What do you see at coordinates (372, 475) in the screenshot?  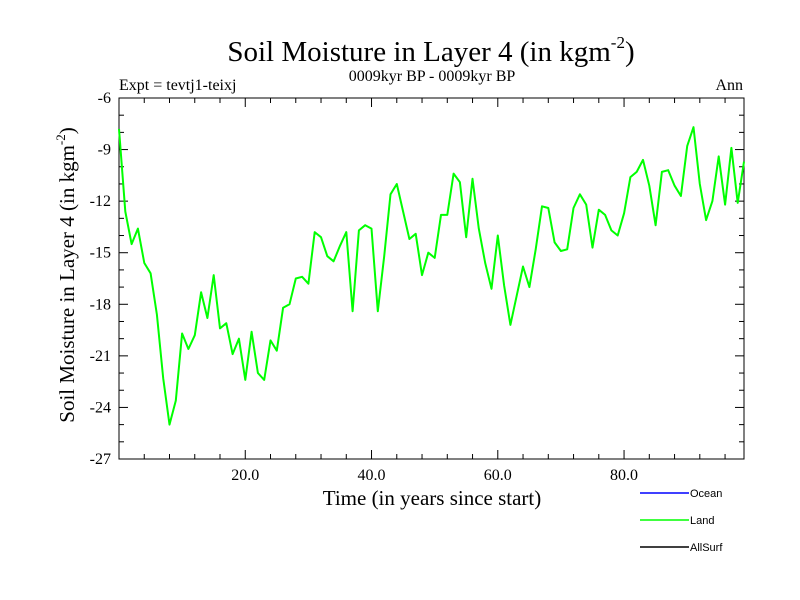 I see `x-tick-label: 40.0` at bounding box center [372, 475].